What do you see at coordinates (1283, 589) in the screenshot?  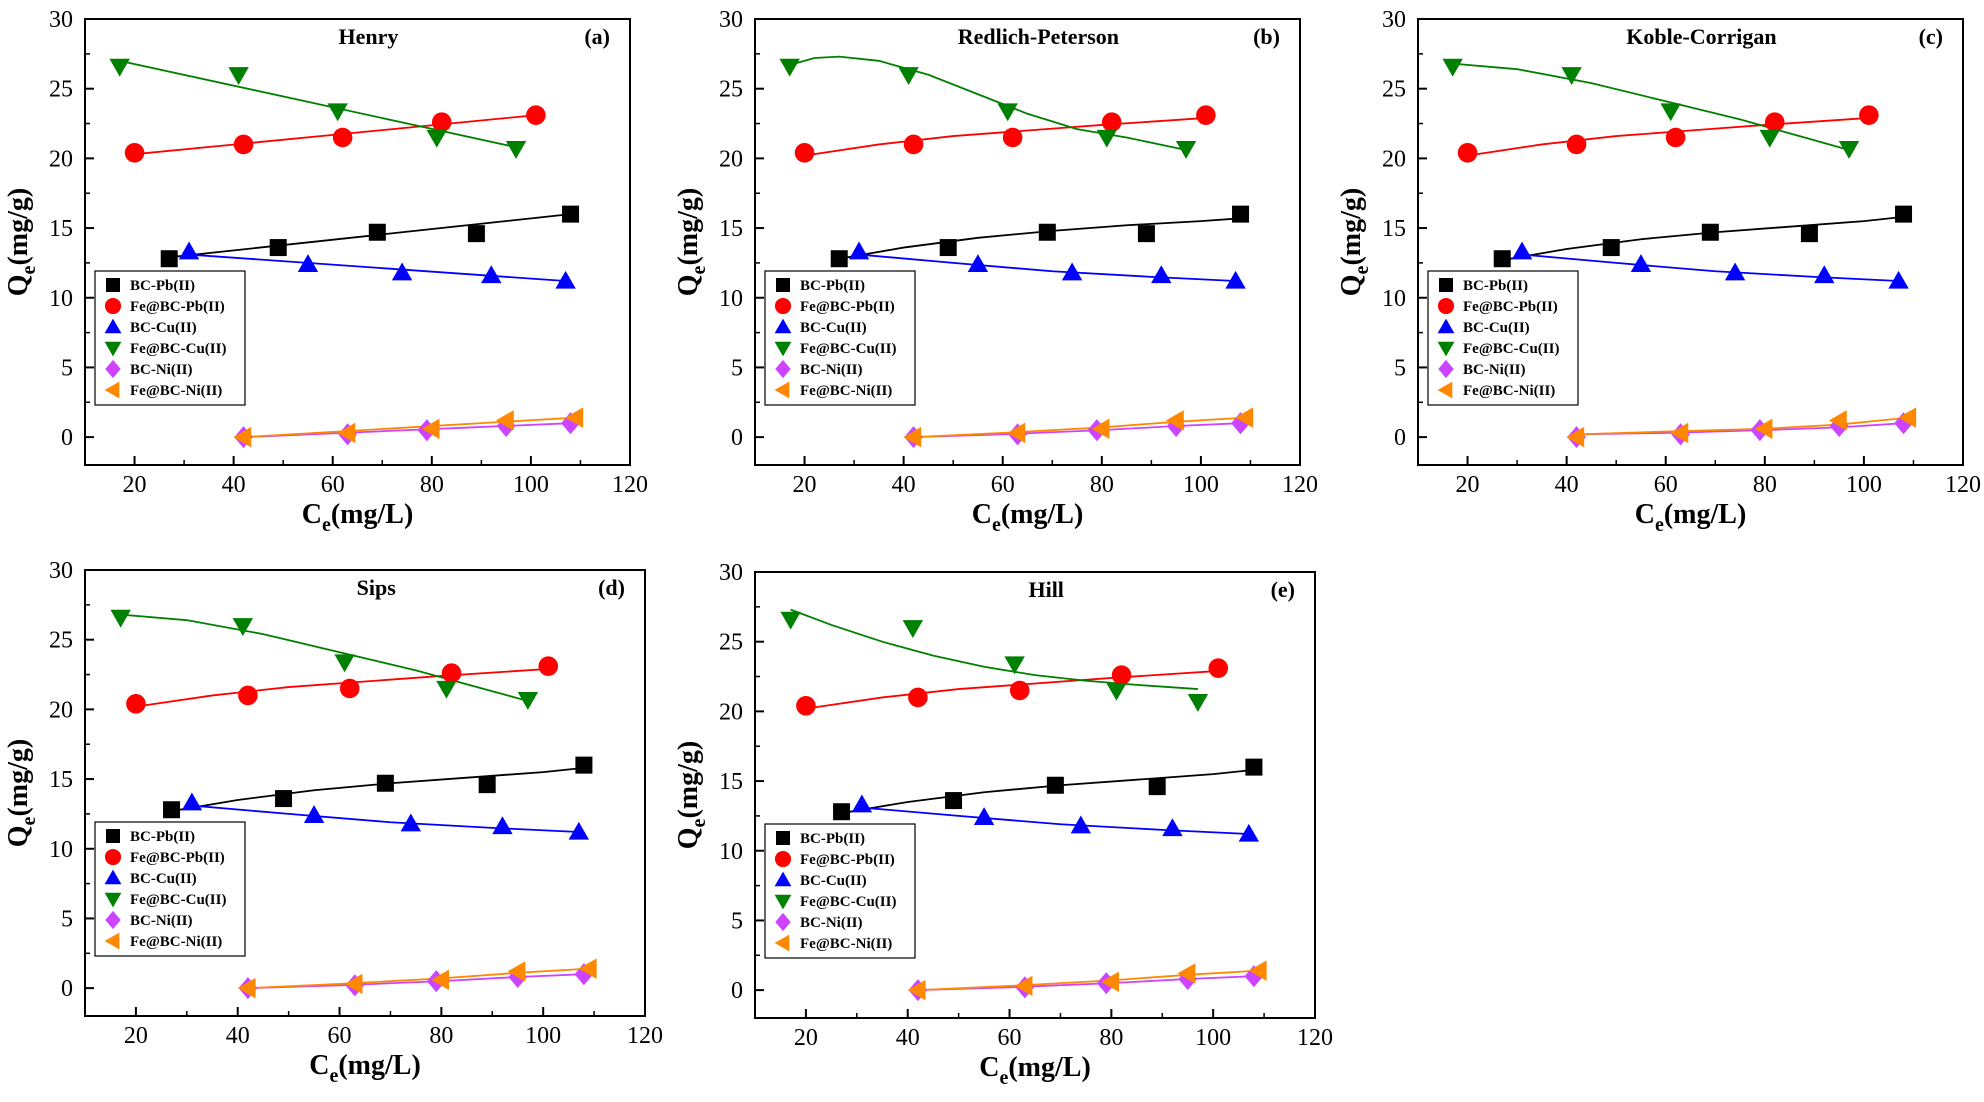 I see `panel-label: (e)` at bounding box center [1283, 589].